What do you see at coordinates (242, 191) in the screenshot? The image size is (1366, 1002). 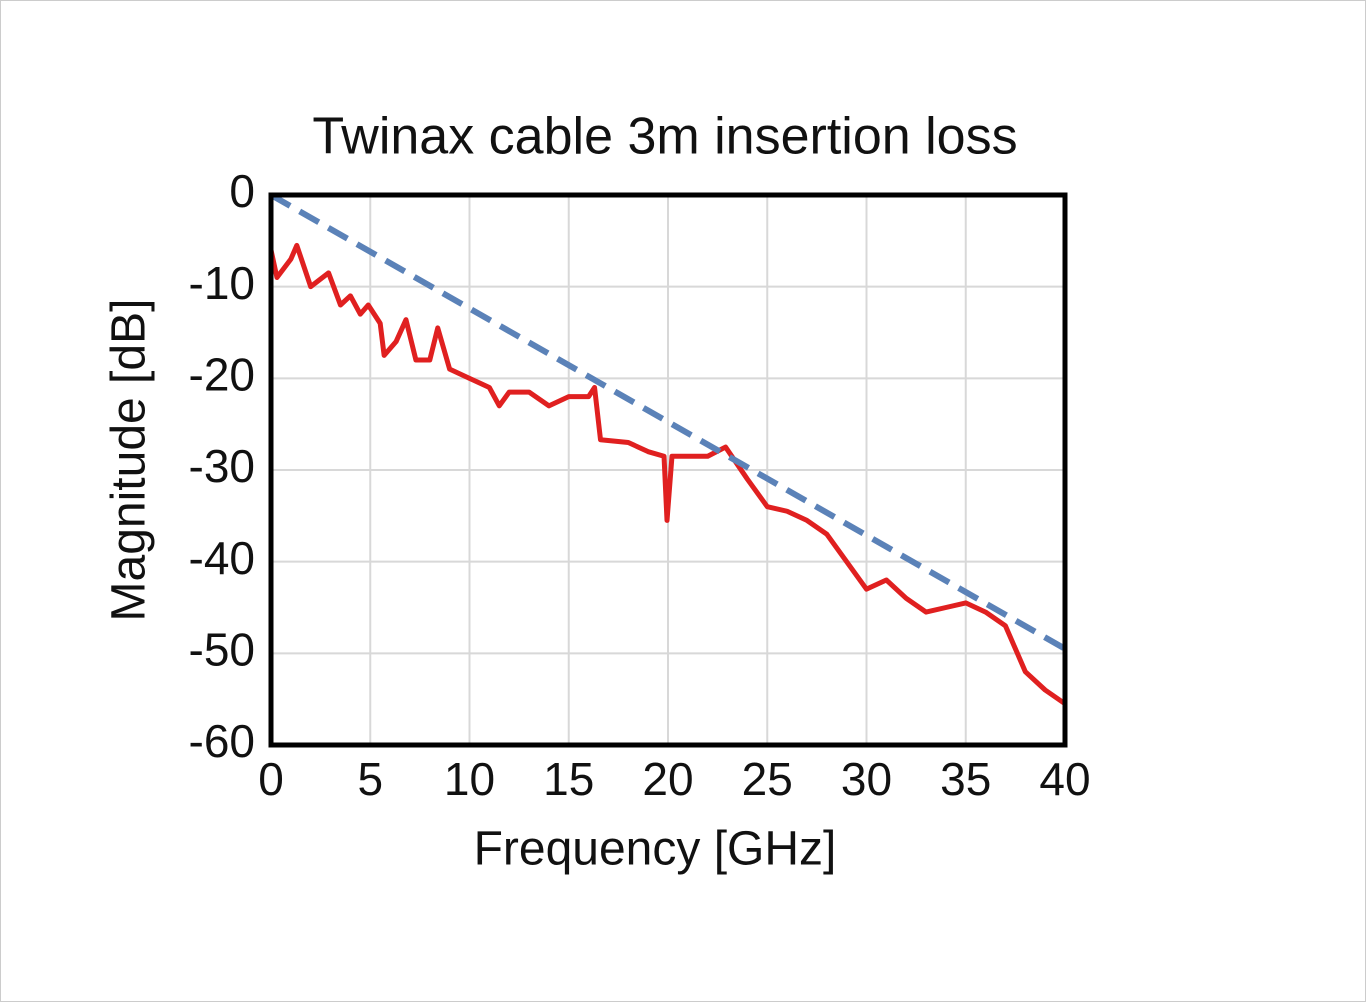 I see `y-tick-label: 0` at bounding box center [242, 191].